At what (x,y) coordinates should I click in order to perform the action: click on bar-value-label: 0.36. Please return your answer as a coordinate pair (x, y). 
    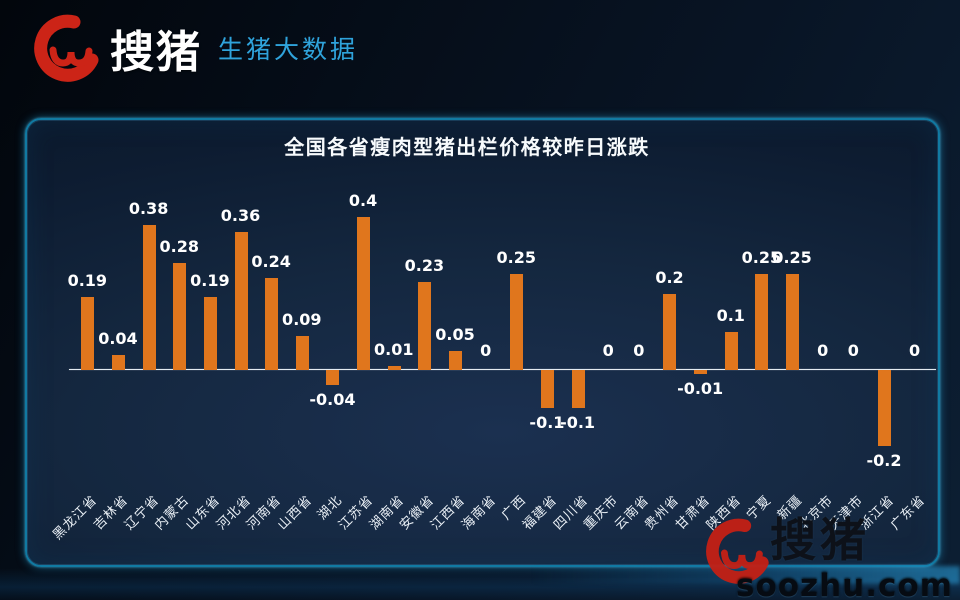
    Looking at the image, I should click on (240, 215).